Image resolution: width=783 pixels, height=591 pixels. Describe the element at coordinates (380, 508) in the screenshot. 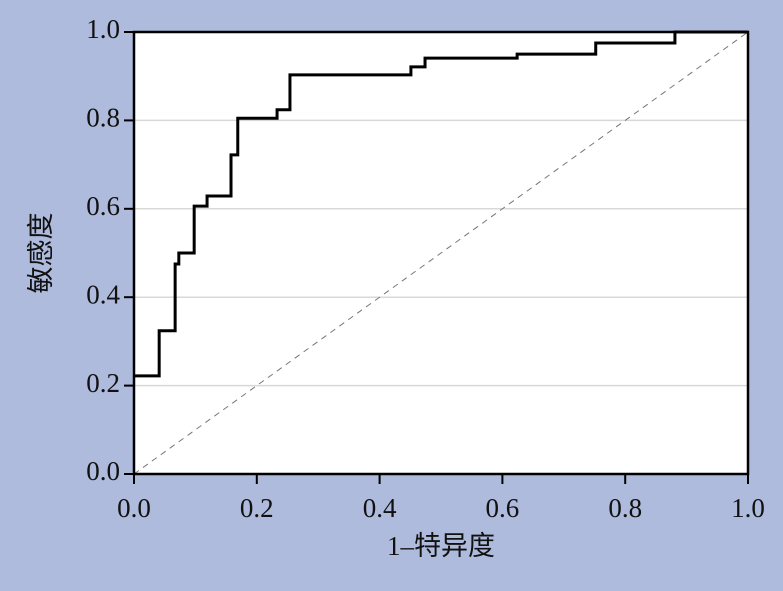

I see `x-tick-label: 0.4` at that location.